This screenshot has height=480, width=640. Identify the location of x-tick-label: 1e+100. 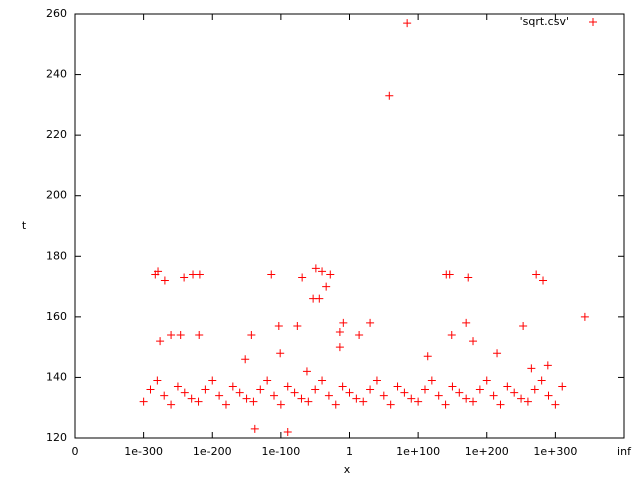
(418, 451).